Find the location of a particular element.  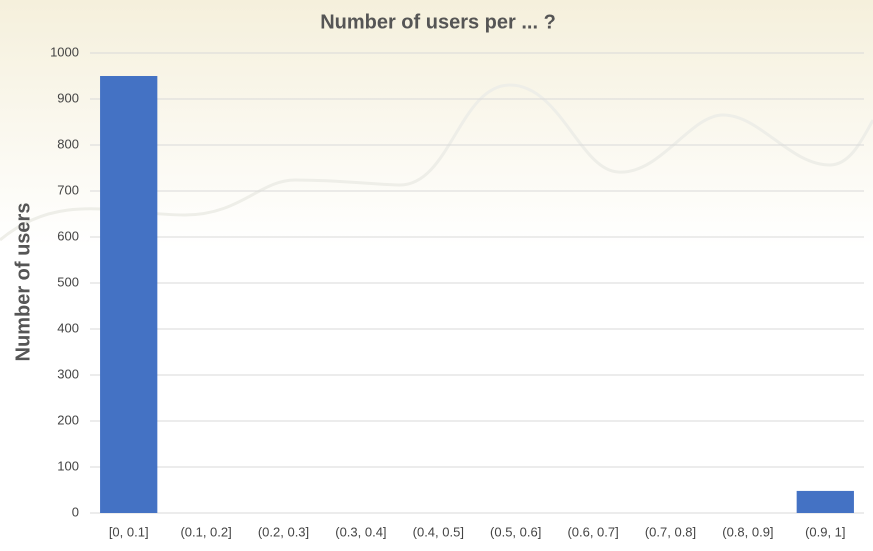

y-tick-label: 600 is located at coordinates (68, 235).